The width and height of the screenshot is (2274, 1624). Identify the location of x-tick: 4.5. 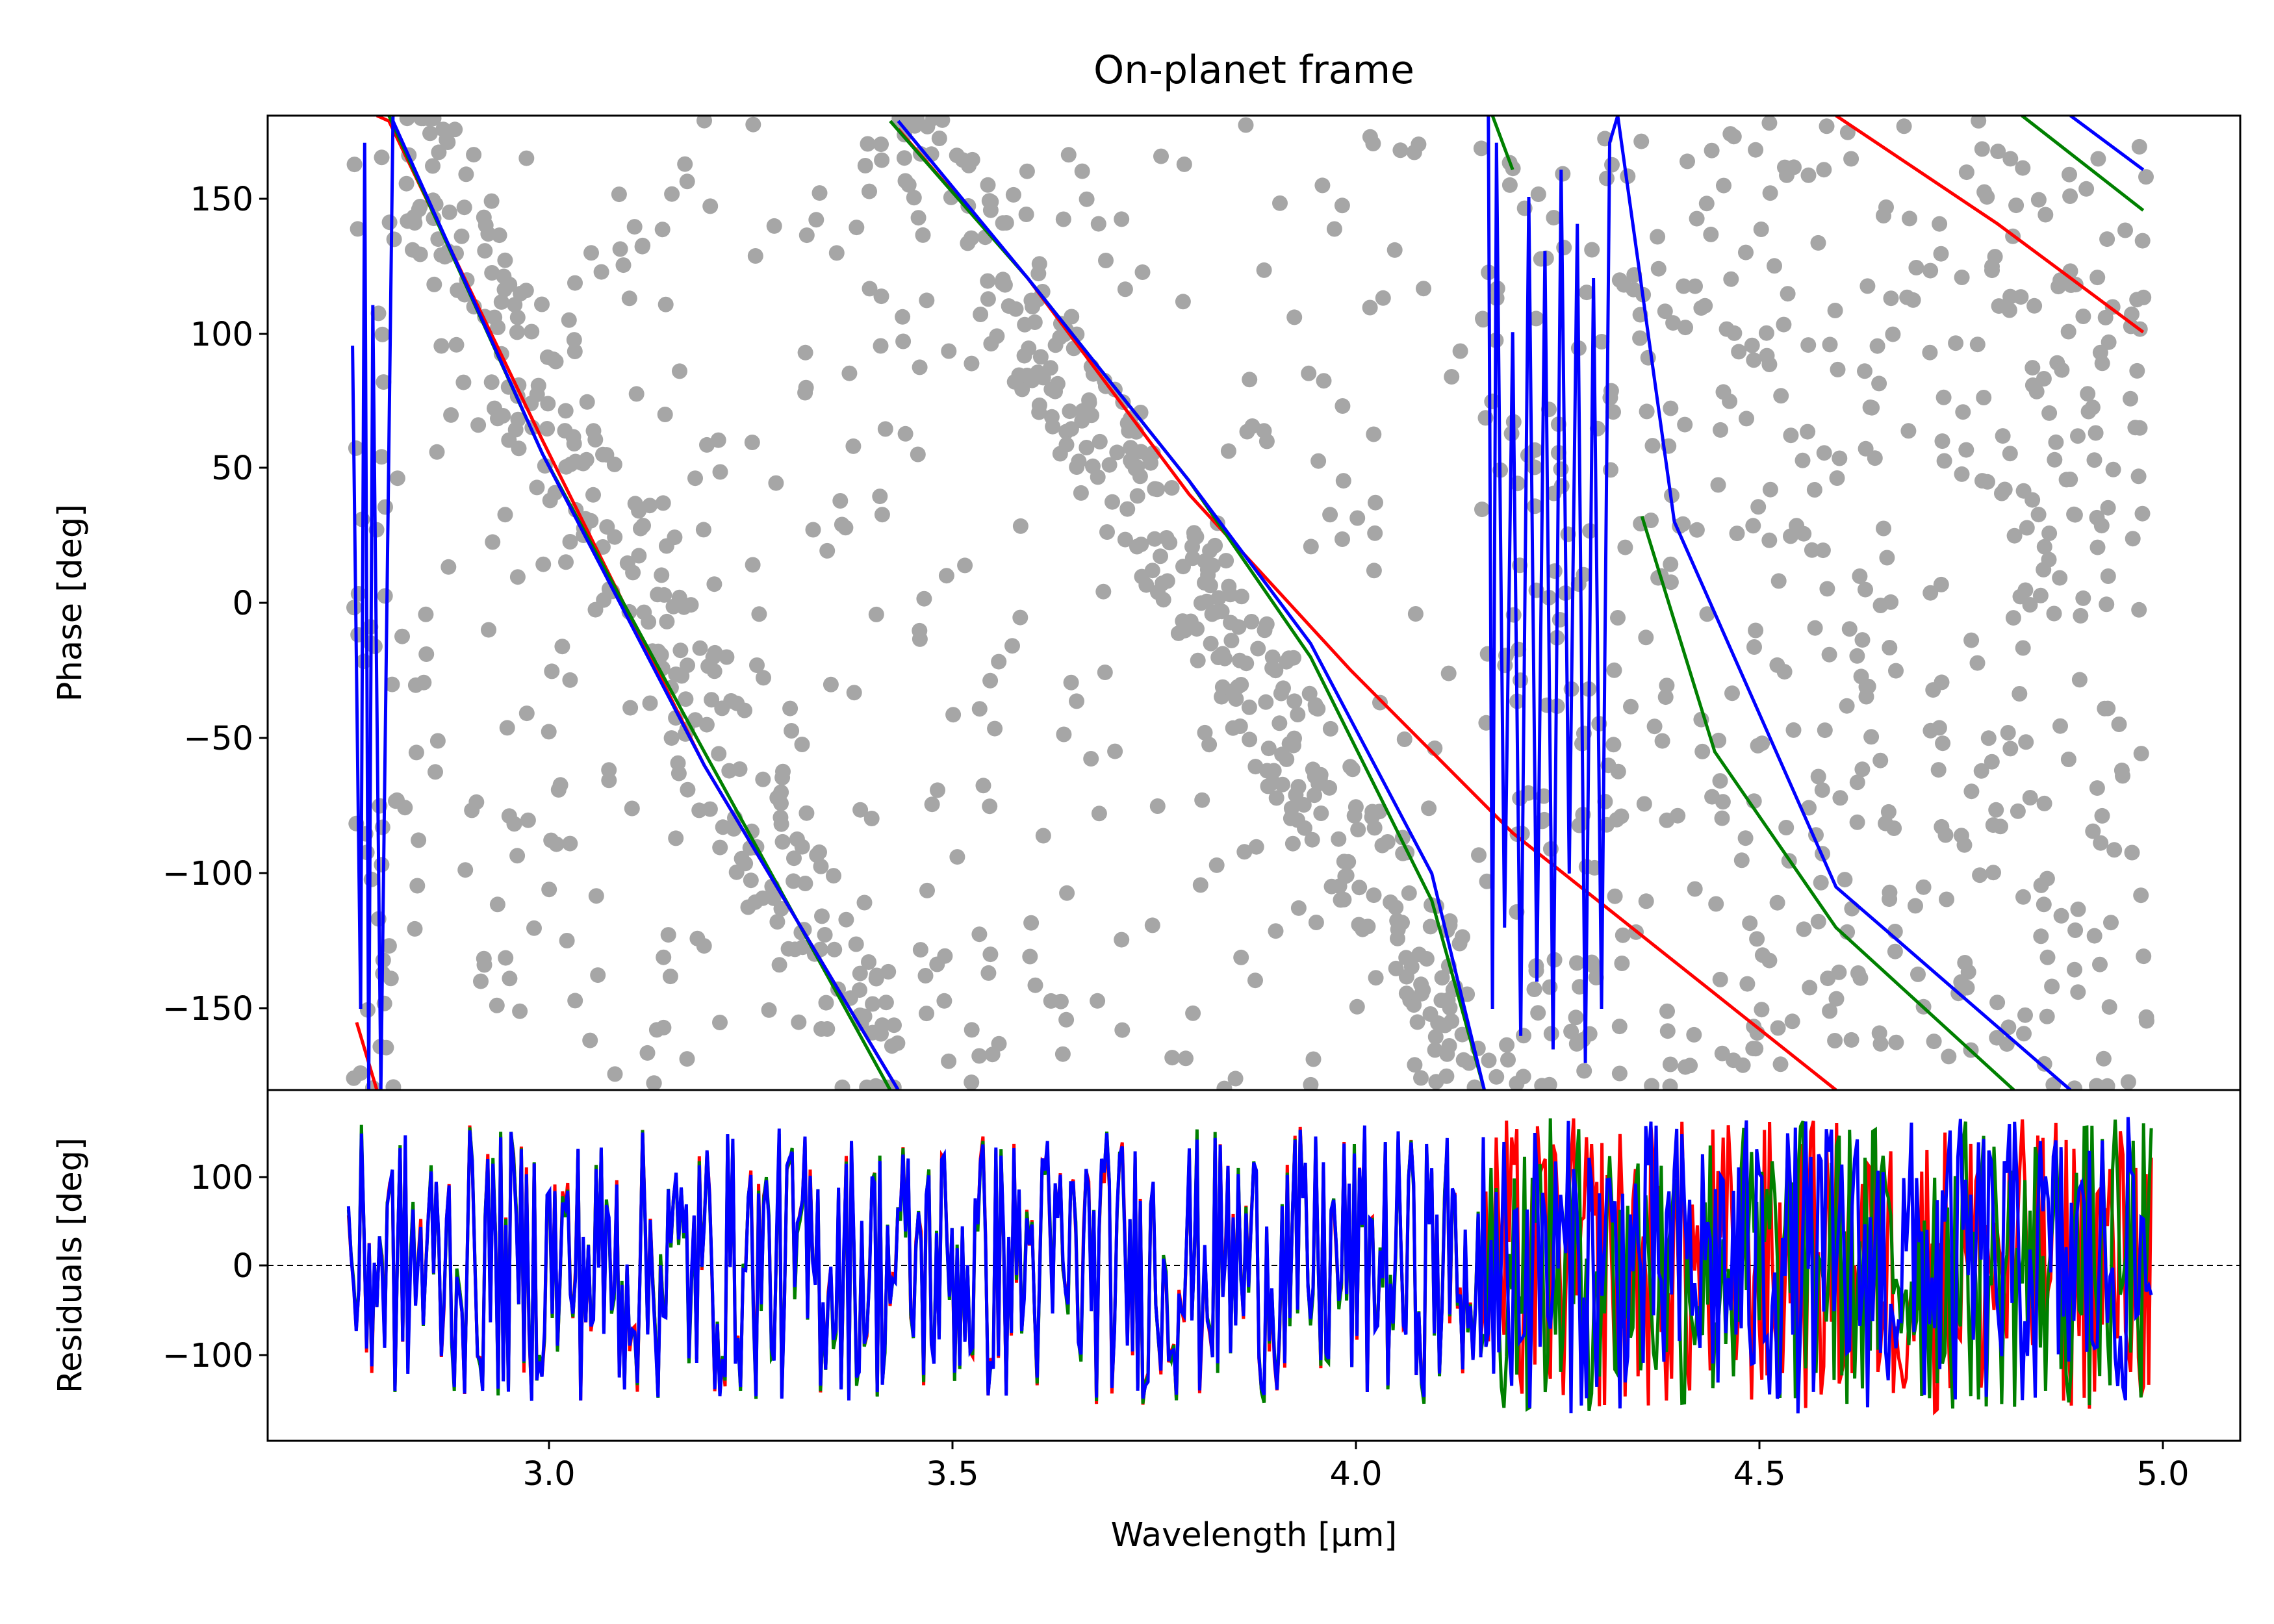
(1759, 1467).